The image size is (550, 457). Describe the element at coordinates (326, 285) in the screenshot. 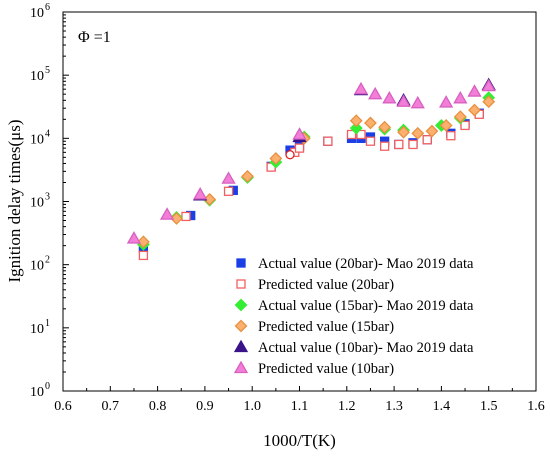

I see `legend-label: Predicted value (20bar)` at that location.